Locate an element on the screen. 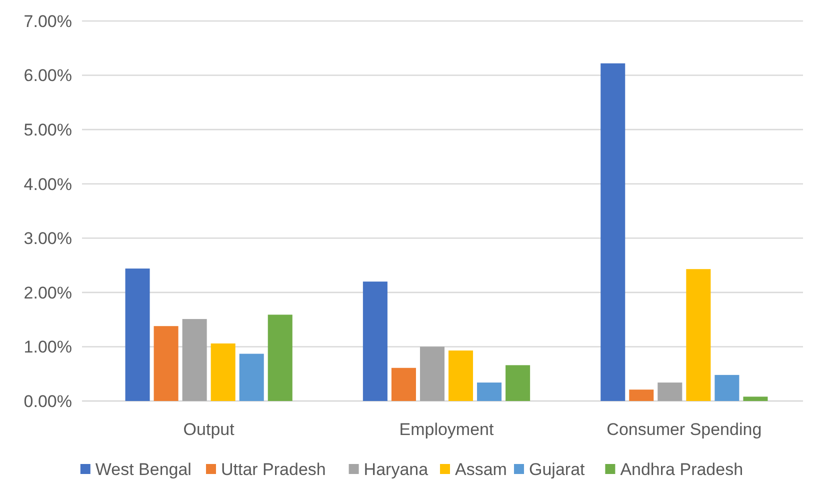 The image size is (821, 485). legend-label: Haryana is located at coordinates (396, 469).